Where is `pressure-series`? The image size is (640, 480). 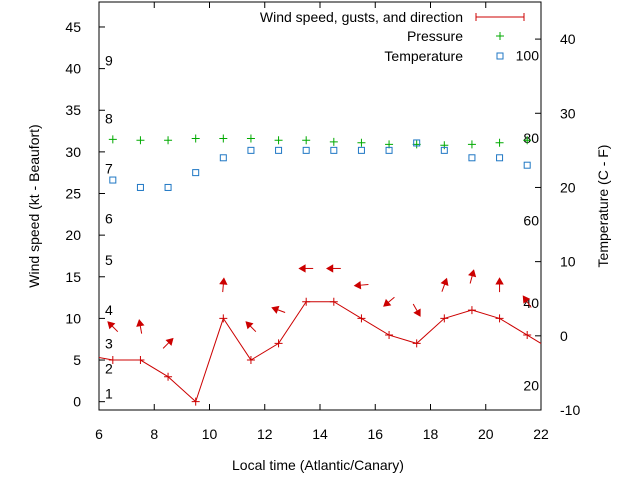
pressure-series is located at coordinates (320, 142).